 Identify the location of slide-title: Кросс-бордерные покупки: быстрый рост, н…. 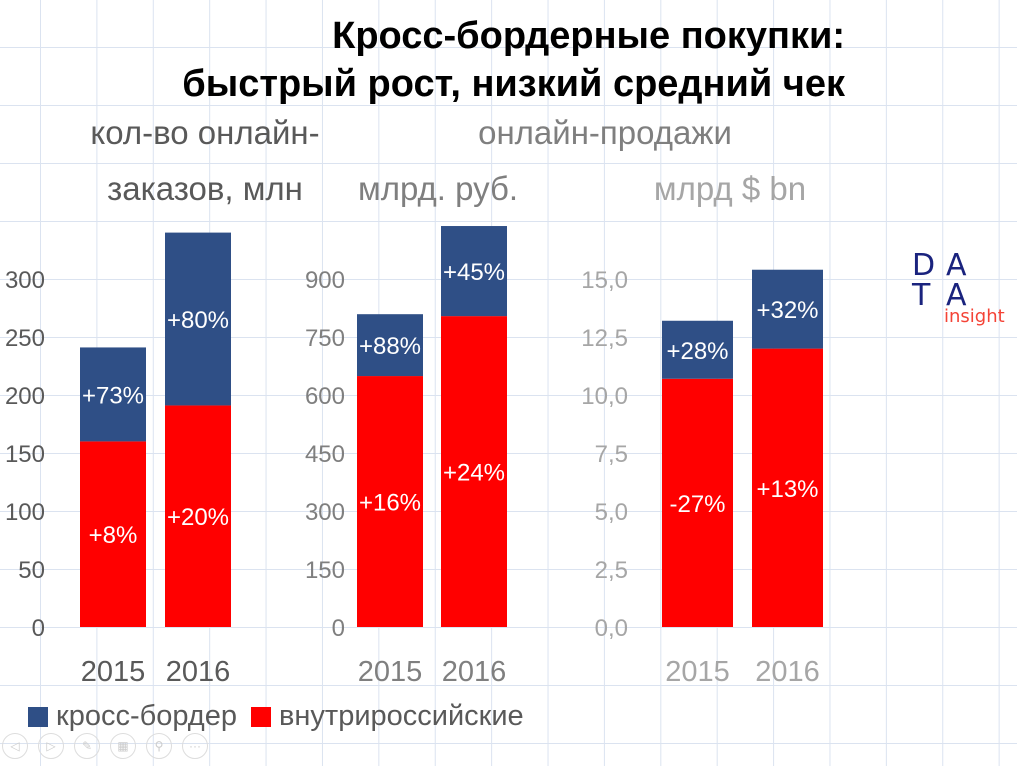
(513, 60).